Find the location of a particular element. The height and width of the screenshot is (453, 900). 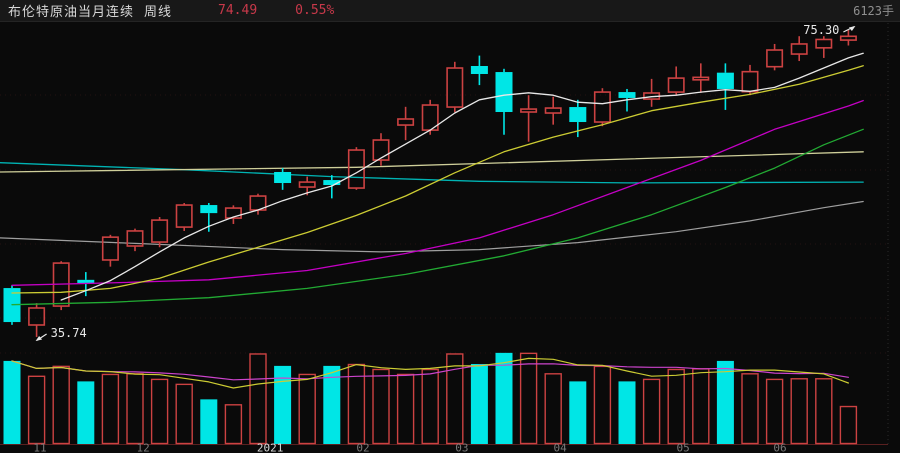

chart-header: 布伦特原油当月连续 周线 74.49 0.55% 6123手 is located at coordinates (450, 11).